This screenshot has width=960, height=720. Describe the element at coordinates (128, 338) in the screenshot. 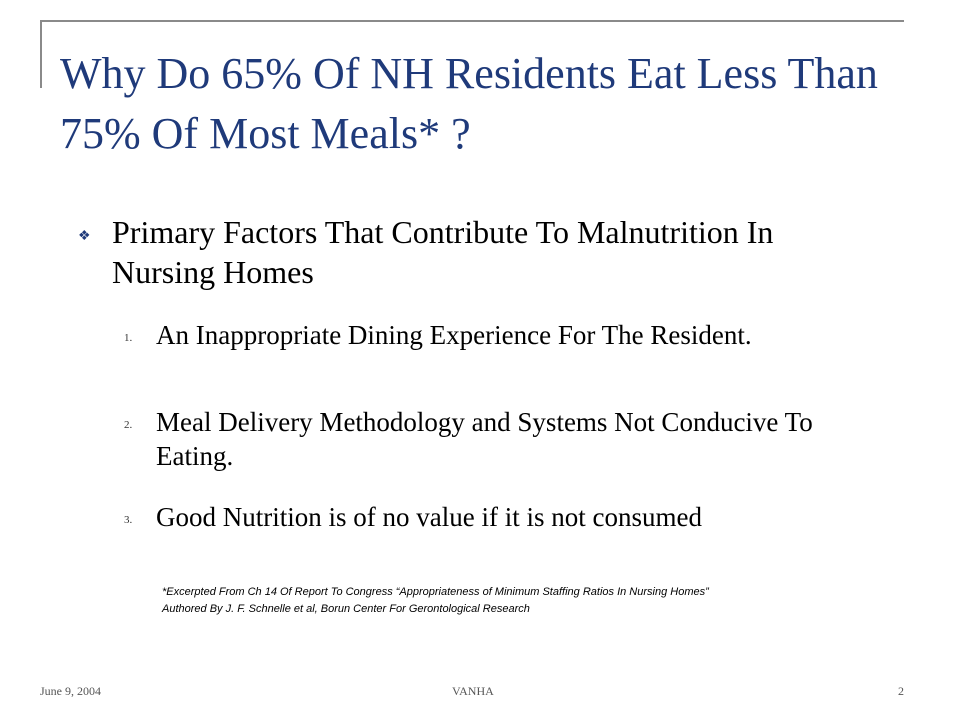

I see `list-item-number: 1.` at that location.